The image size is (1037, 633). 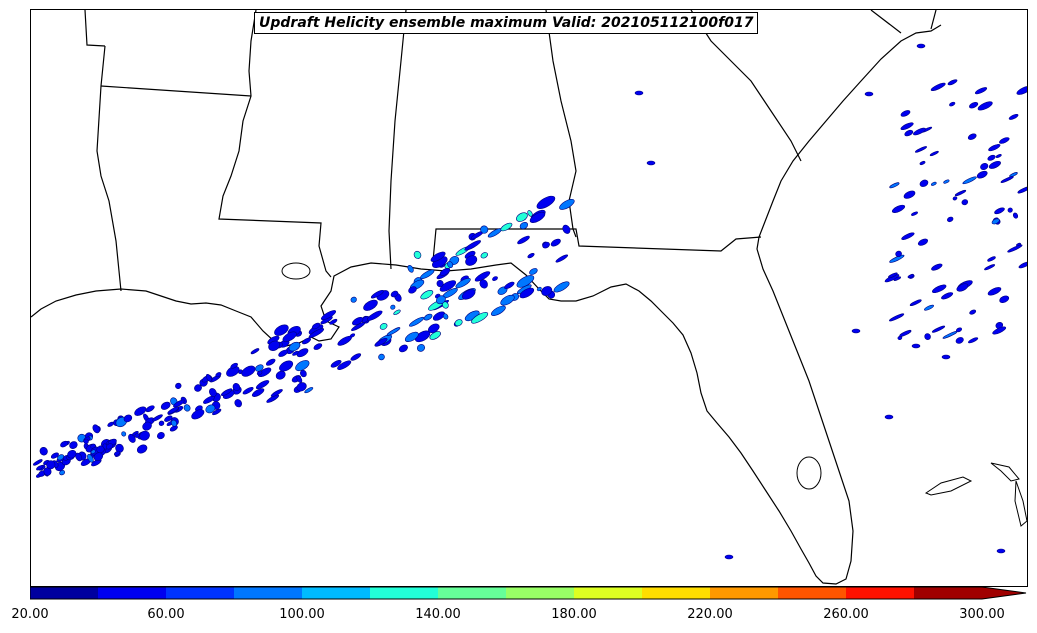 I want to click on colorbar-outline, so click(x=528, y=593).